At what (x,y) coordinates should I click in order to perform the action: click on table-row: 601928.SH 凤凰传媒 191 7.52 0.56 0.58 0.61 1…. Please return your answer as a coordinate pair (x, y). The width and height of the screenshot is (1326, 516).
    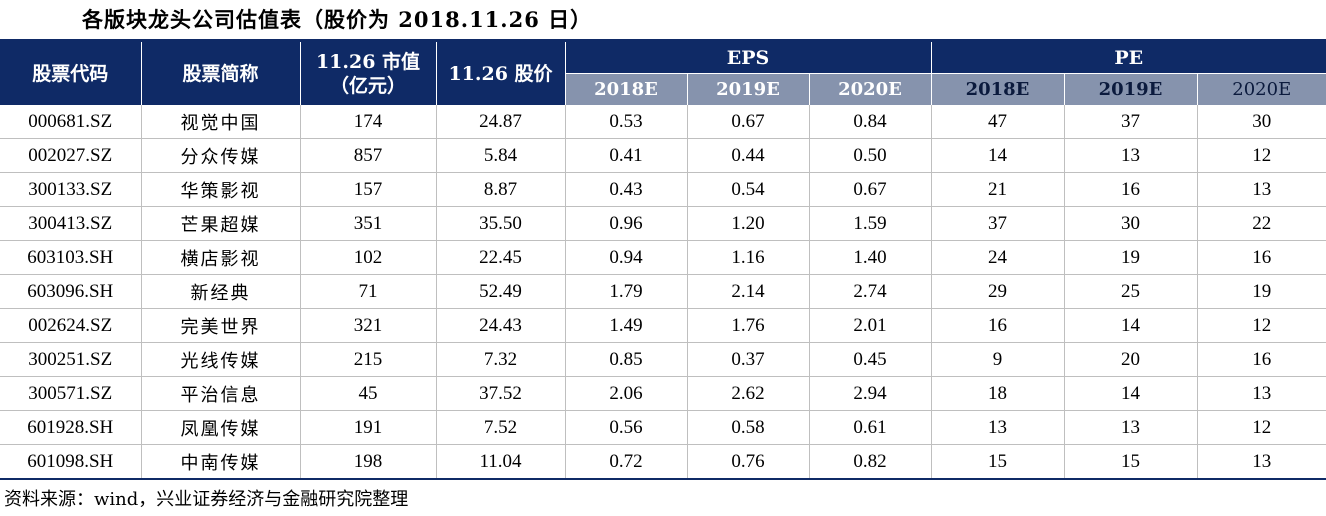
    Looking at the image, I should click on (663, 427).